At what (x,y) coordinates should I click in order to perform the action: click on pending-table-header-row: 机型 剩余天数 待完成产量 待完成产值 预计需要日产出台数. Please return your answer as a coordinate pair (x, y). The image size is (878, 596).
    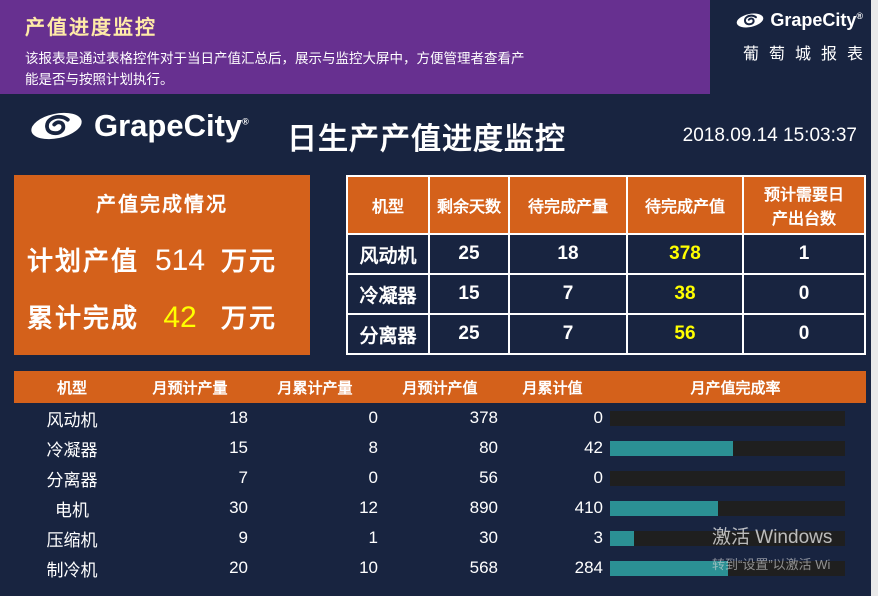
    Looking at the image, I should click on (606, 205).